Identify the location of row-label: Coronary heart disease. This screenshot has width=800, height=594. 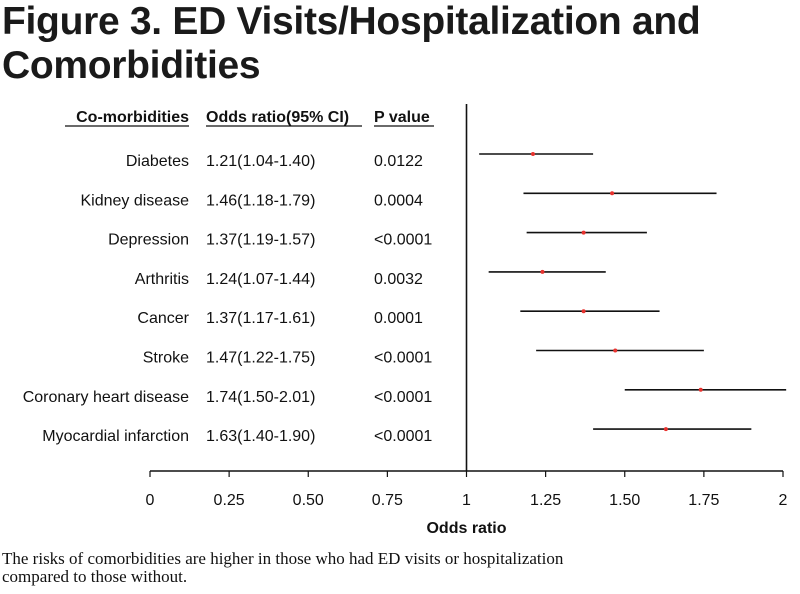
(106, 397).